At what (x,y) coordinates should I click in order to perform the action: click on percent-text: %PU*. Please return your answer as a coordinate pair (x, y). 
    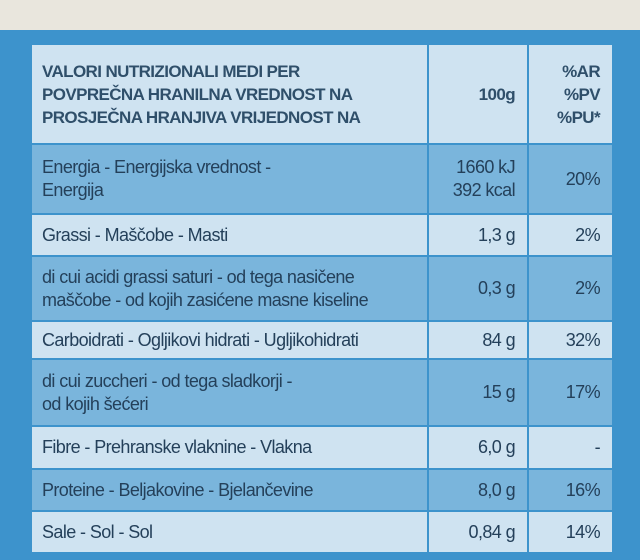
    Looking at the image, I should click on (579, 117).